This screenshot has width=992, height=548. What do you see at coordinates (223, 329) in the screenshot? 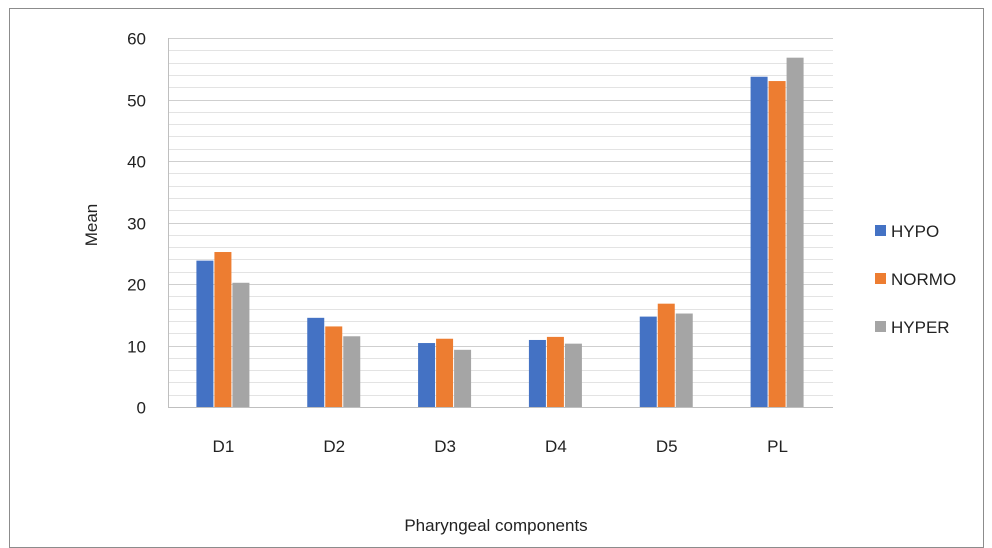
I see `bar-normo-d1` at bounding box center [223, 329].